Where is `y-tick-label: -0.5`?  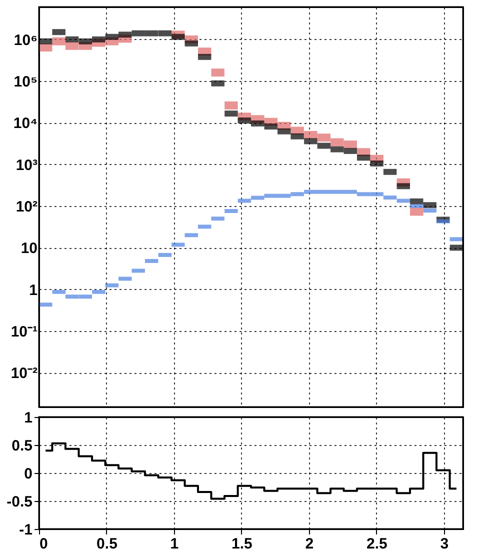
y-tick-label: -0.5 is located at coordinates (19, 502).